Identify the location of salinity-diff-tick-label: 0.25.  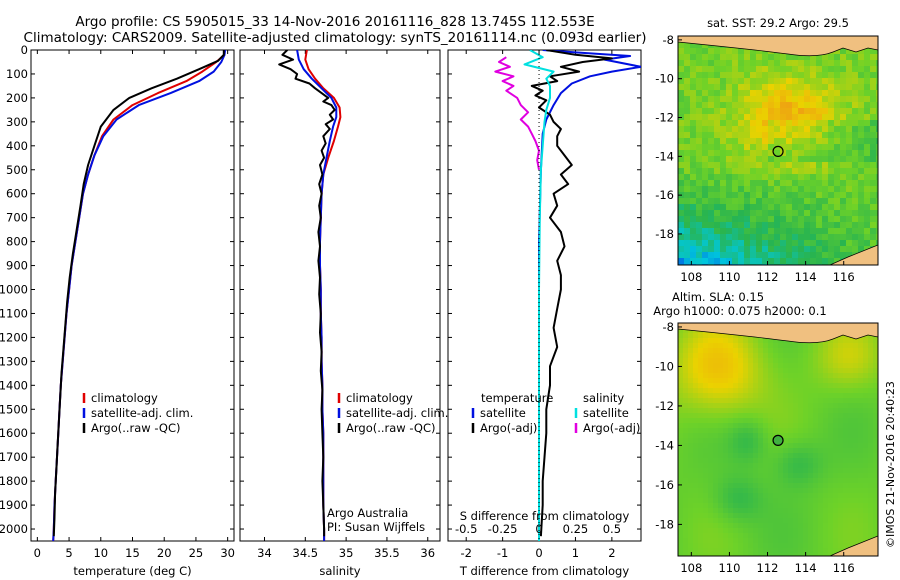
(576, 529).